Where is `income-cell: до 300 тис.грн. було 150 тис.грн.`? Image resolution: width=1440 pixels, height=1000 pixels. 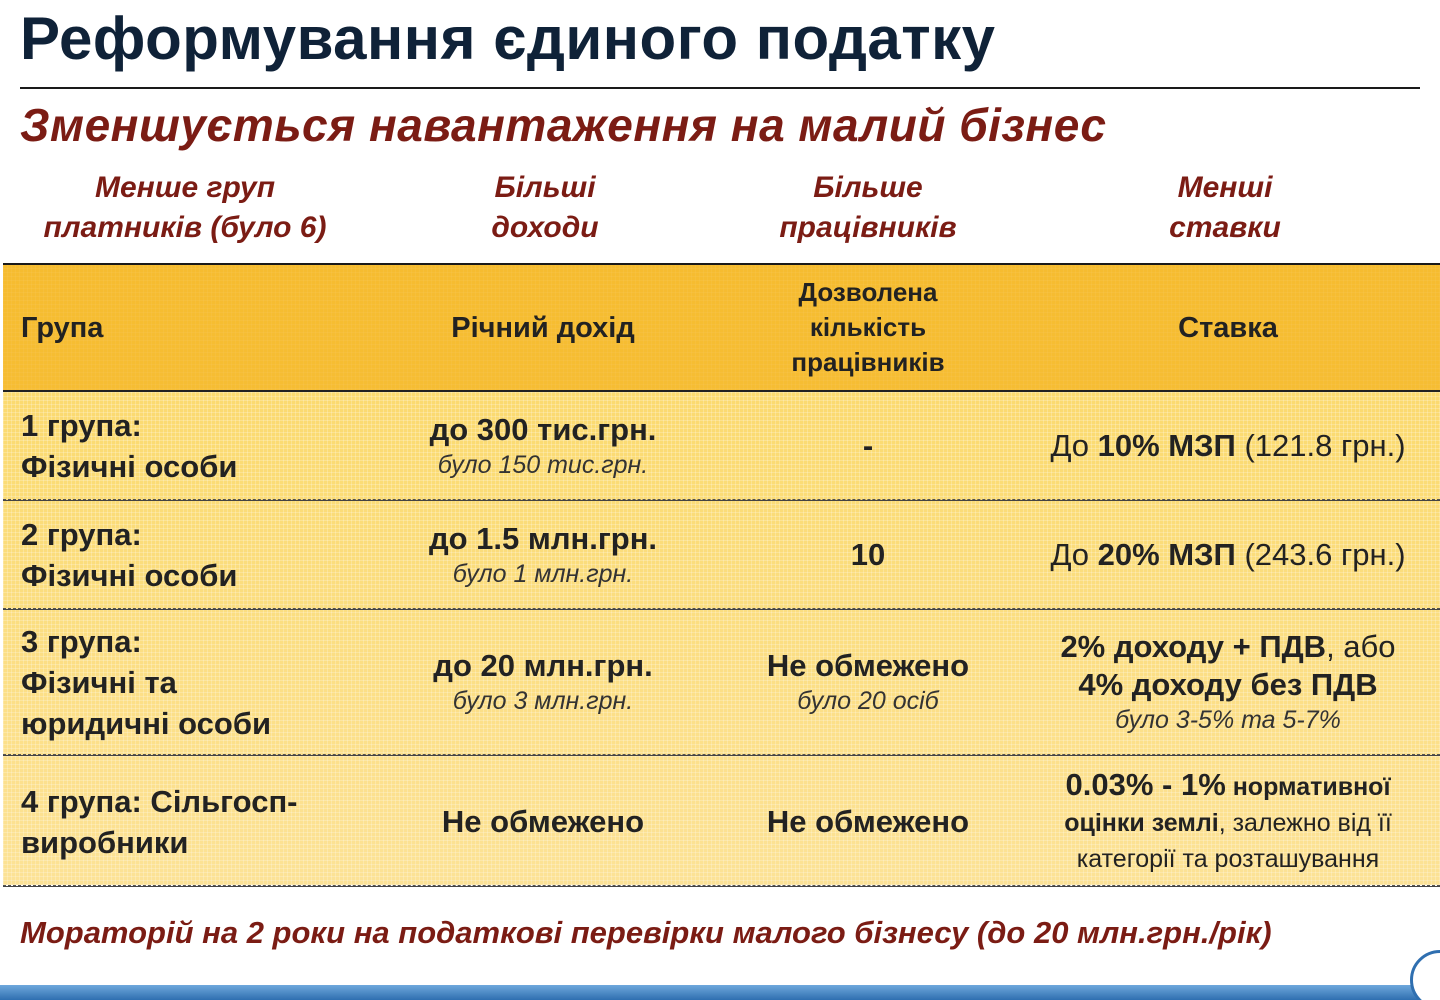
income-cell: до 300 тис.грн. було 150 тис.грн. is located at coordinates (543, 445).